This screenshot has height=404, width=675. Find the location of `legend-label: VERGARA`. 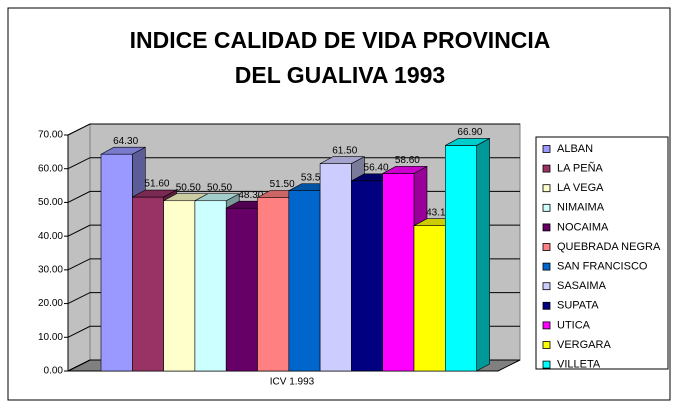

legend-label: VERGARA is located at coordinates (584, 345).